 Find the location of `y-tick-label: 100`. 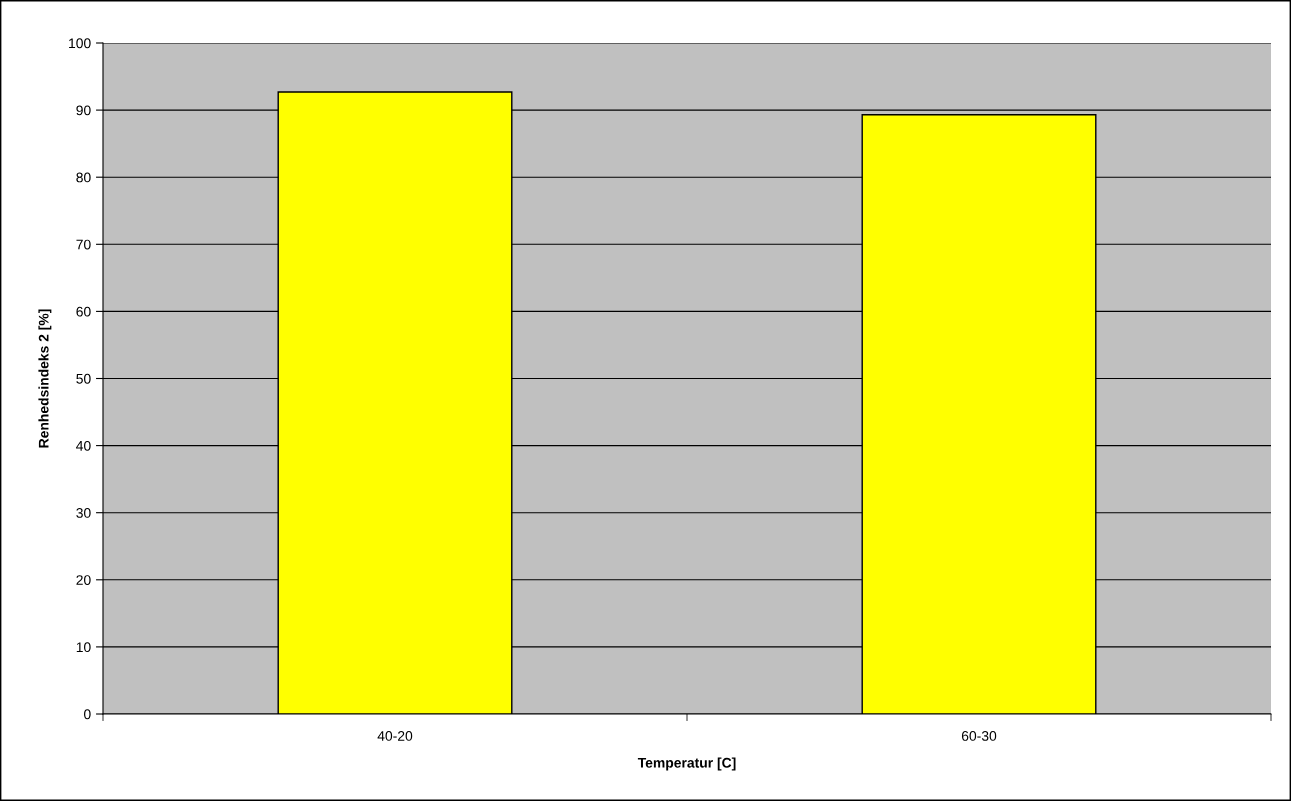

y-tick-label: 100 is located at coordinates (80, 43).